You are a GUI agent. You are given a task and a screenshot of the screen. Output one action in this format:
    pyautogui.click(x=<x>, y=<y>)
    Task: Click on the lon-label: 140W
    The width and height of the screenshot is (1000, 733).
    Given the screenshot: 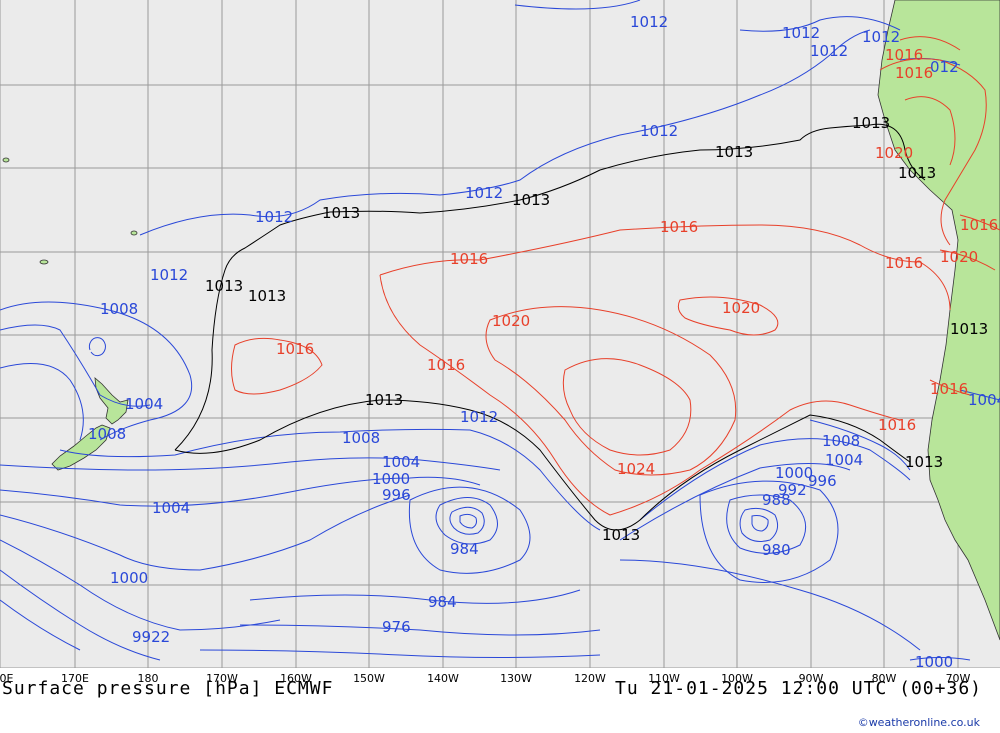 What is the action you would take?
    pyautogui.click(x=443, y=678)
    